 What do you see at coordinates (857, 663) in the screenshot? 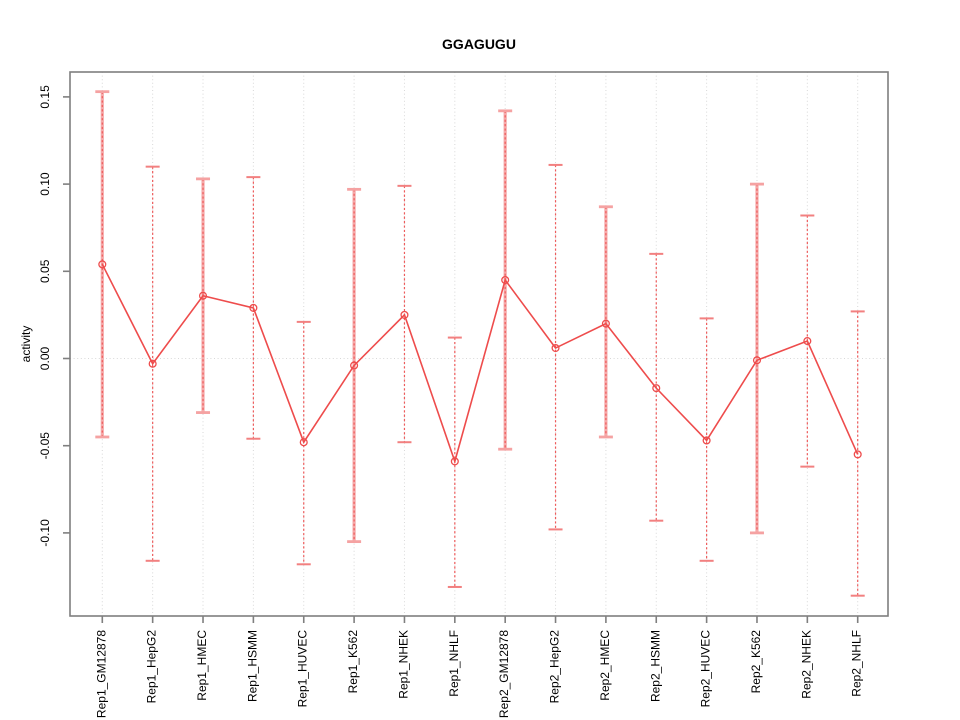
I see `x-category-label: Rep2_NHLF` at bounding box center [857, 663].